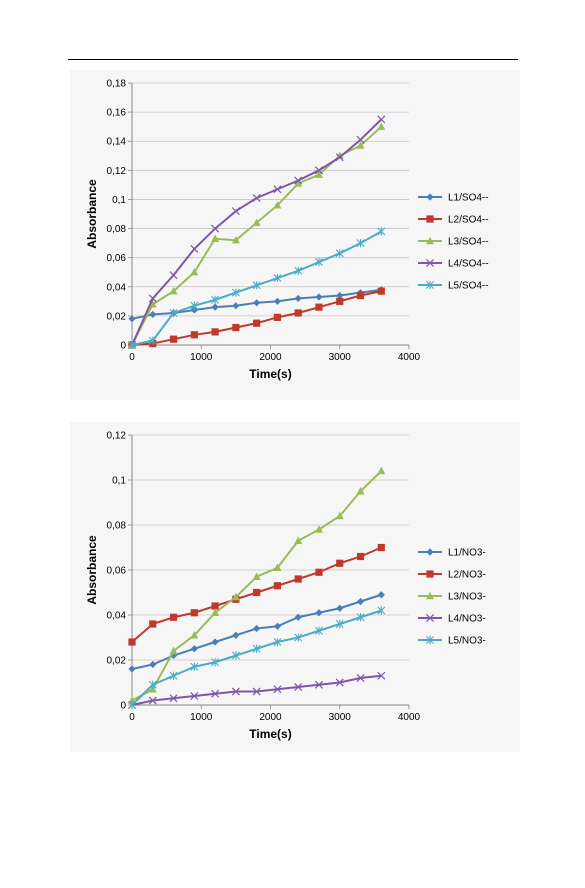 Image resolution: width=585 pixels, height=888 pixels. I want to click on legend-item: L1/SO4--, so click(453, 198).